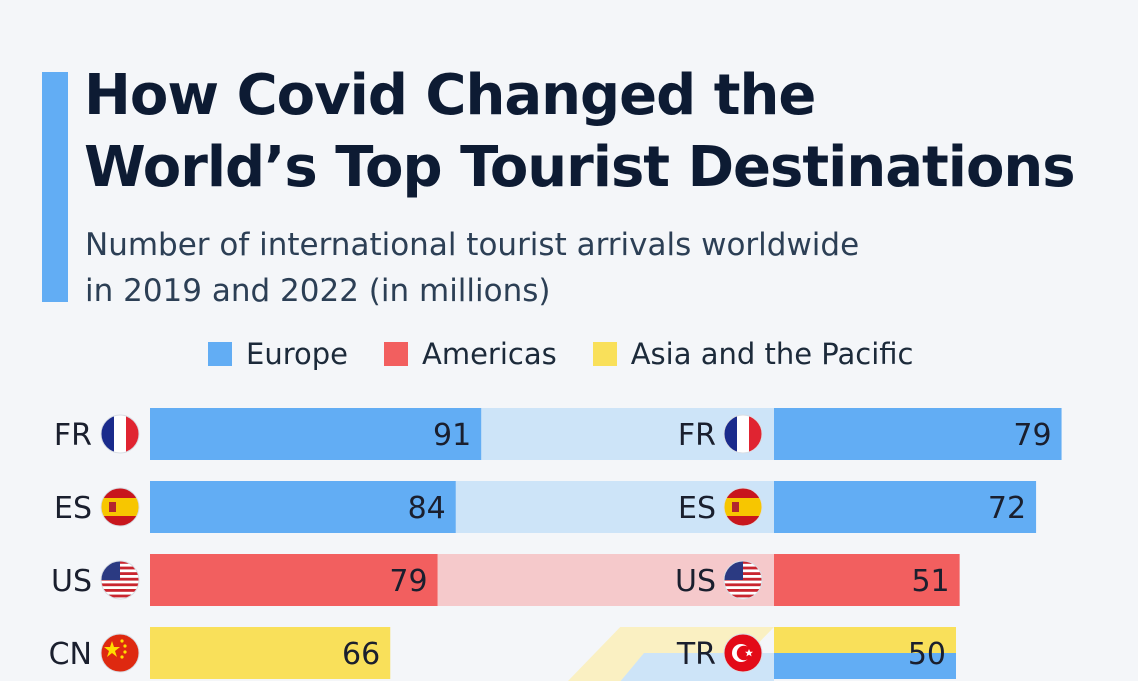  What do you see at coordinates (318, 291) in the screenshot?
I see `chart-subtitle-line-2: in 2019 and 2022 (in millions)` at bounding box center [318, 291].